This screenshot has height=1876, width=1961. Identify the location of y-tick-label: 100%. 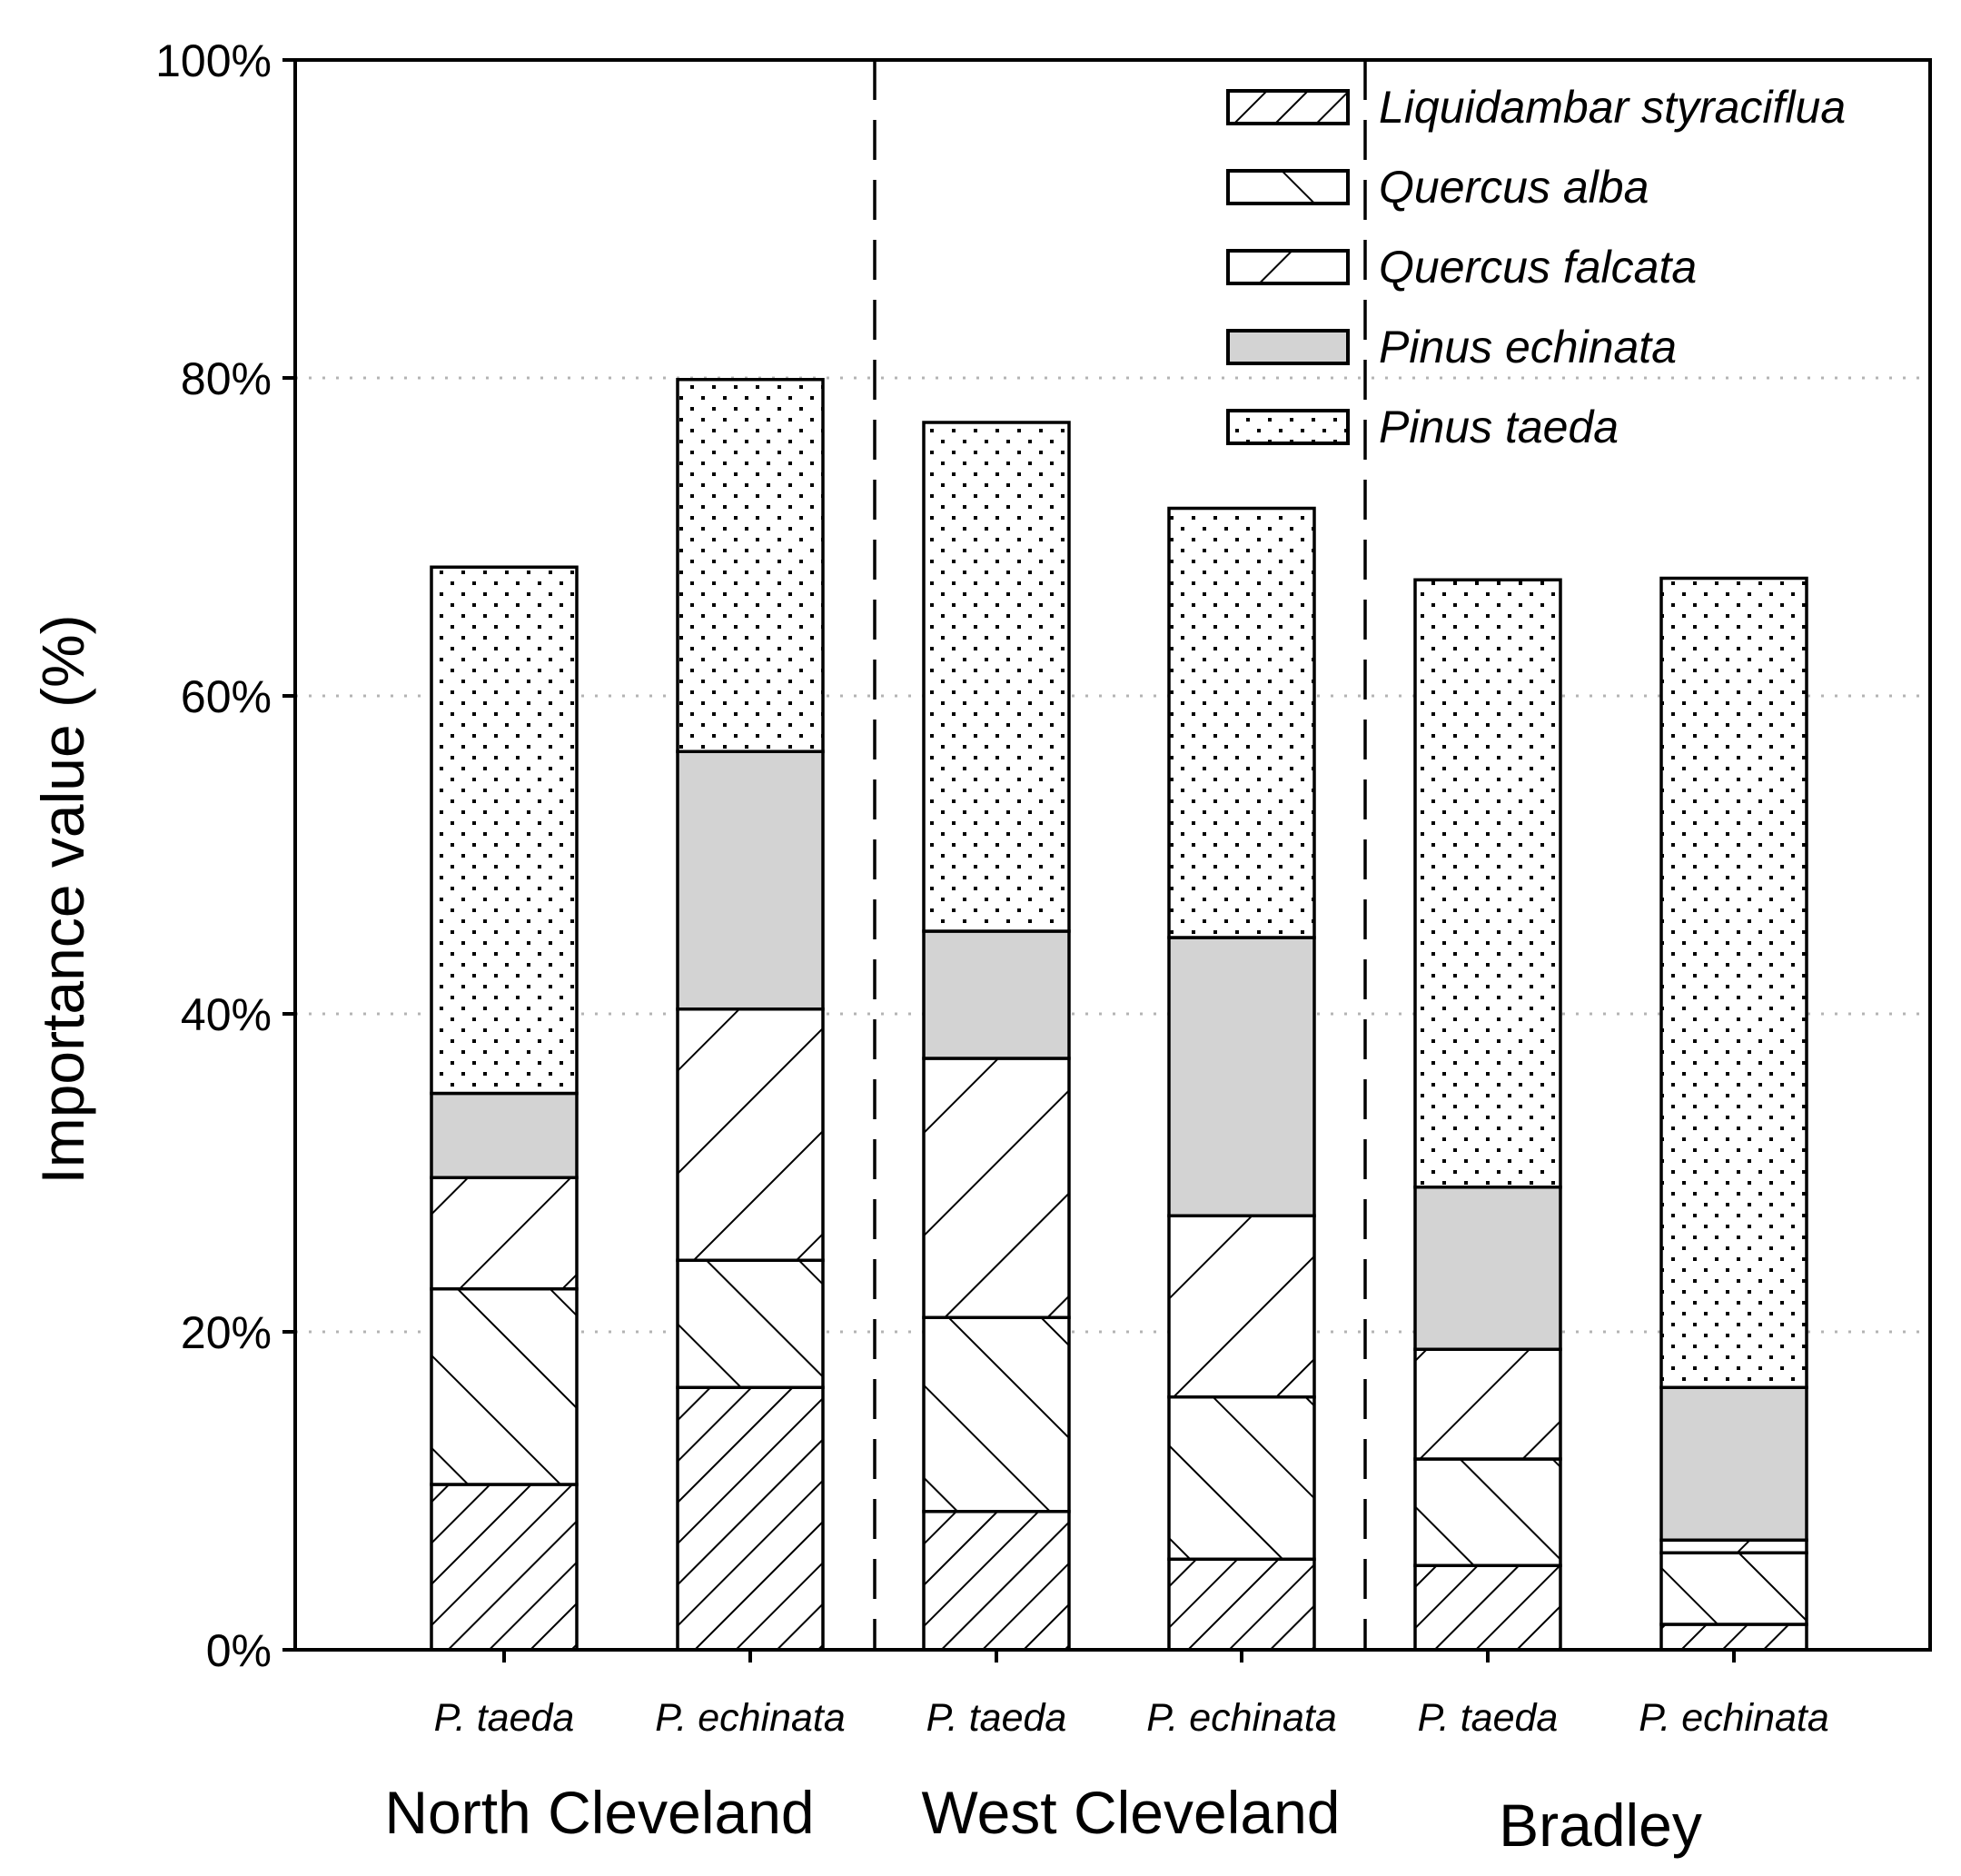
(213, 61).